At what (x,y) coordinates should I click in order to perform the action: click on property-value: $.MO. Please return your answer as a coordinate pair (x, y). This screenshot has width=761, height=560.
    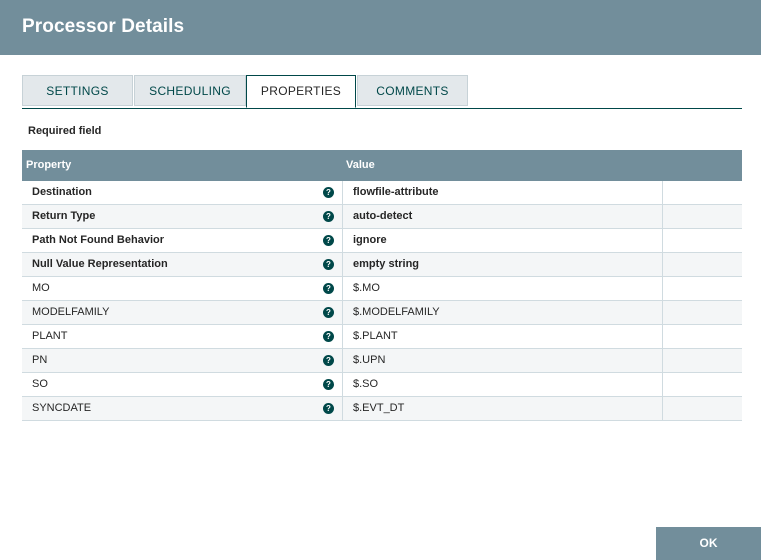
    Looking at the image, I should click on (366, 288).